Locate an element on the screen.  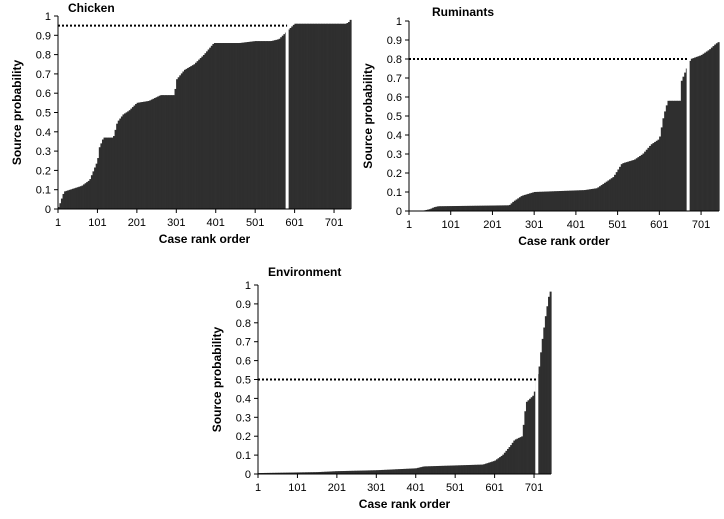
environment-y-tick-label: 0.2 is located at coordinates (243, 437).